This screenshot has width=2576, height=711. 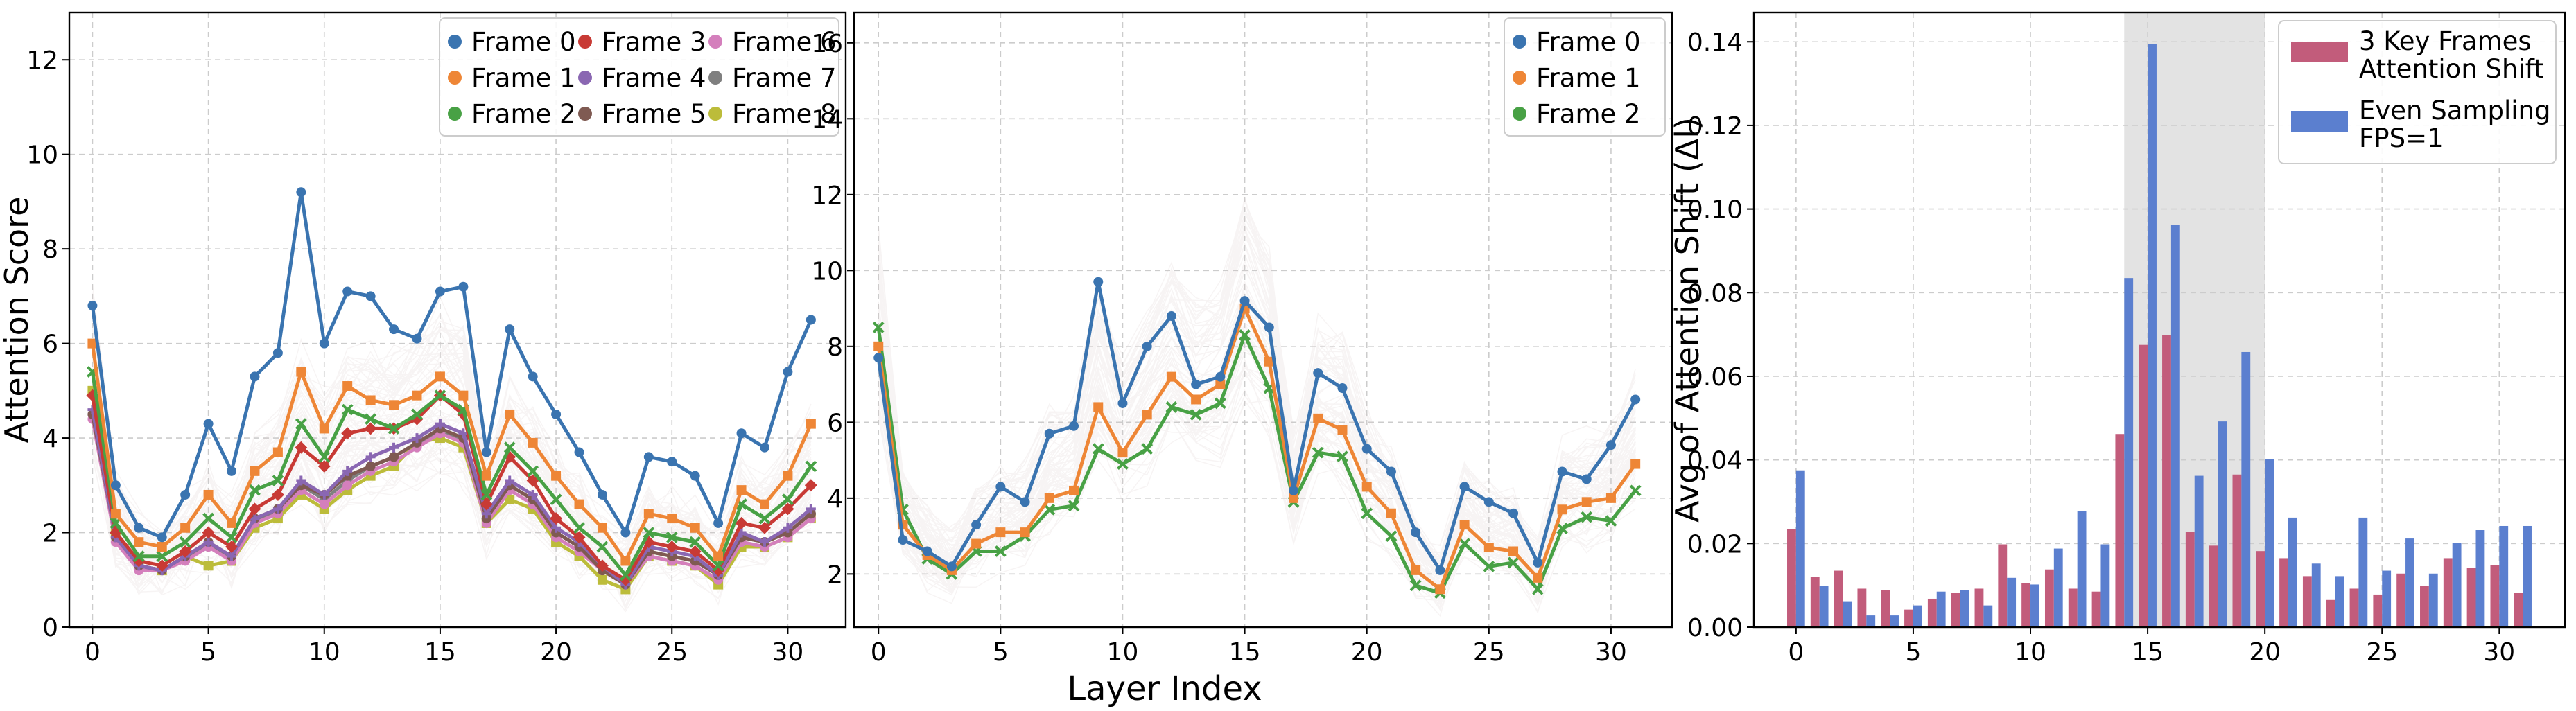 I want to click on legend-label: Frame 1, so click(x=1588, y=78).